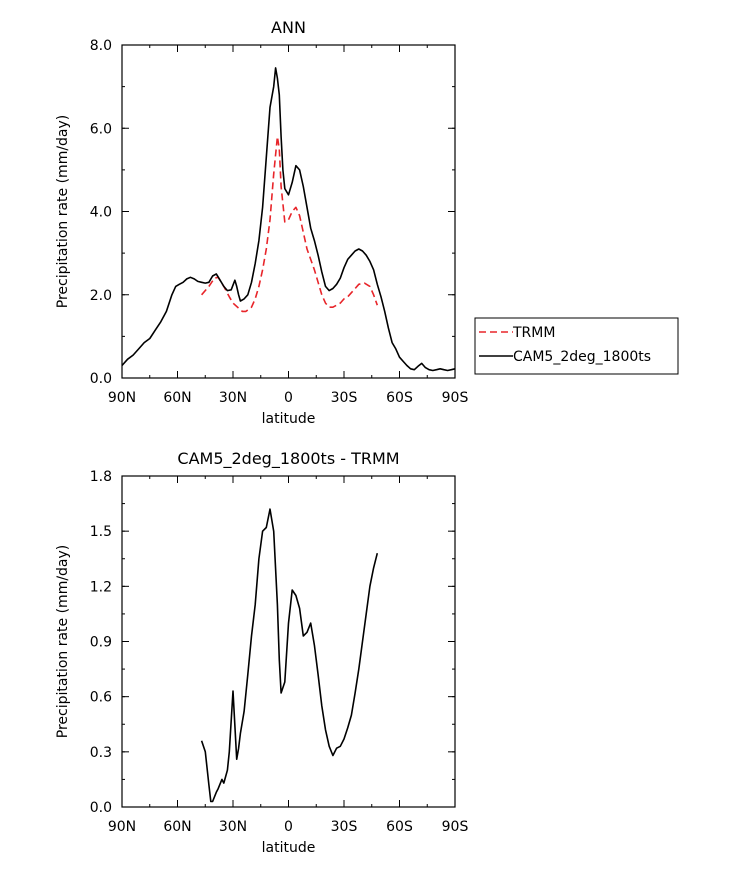 This screenshot has height=871, width=733. I want to click on y-tick-label: 1.2, so click(101, 587).